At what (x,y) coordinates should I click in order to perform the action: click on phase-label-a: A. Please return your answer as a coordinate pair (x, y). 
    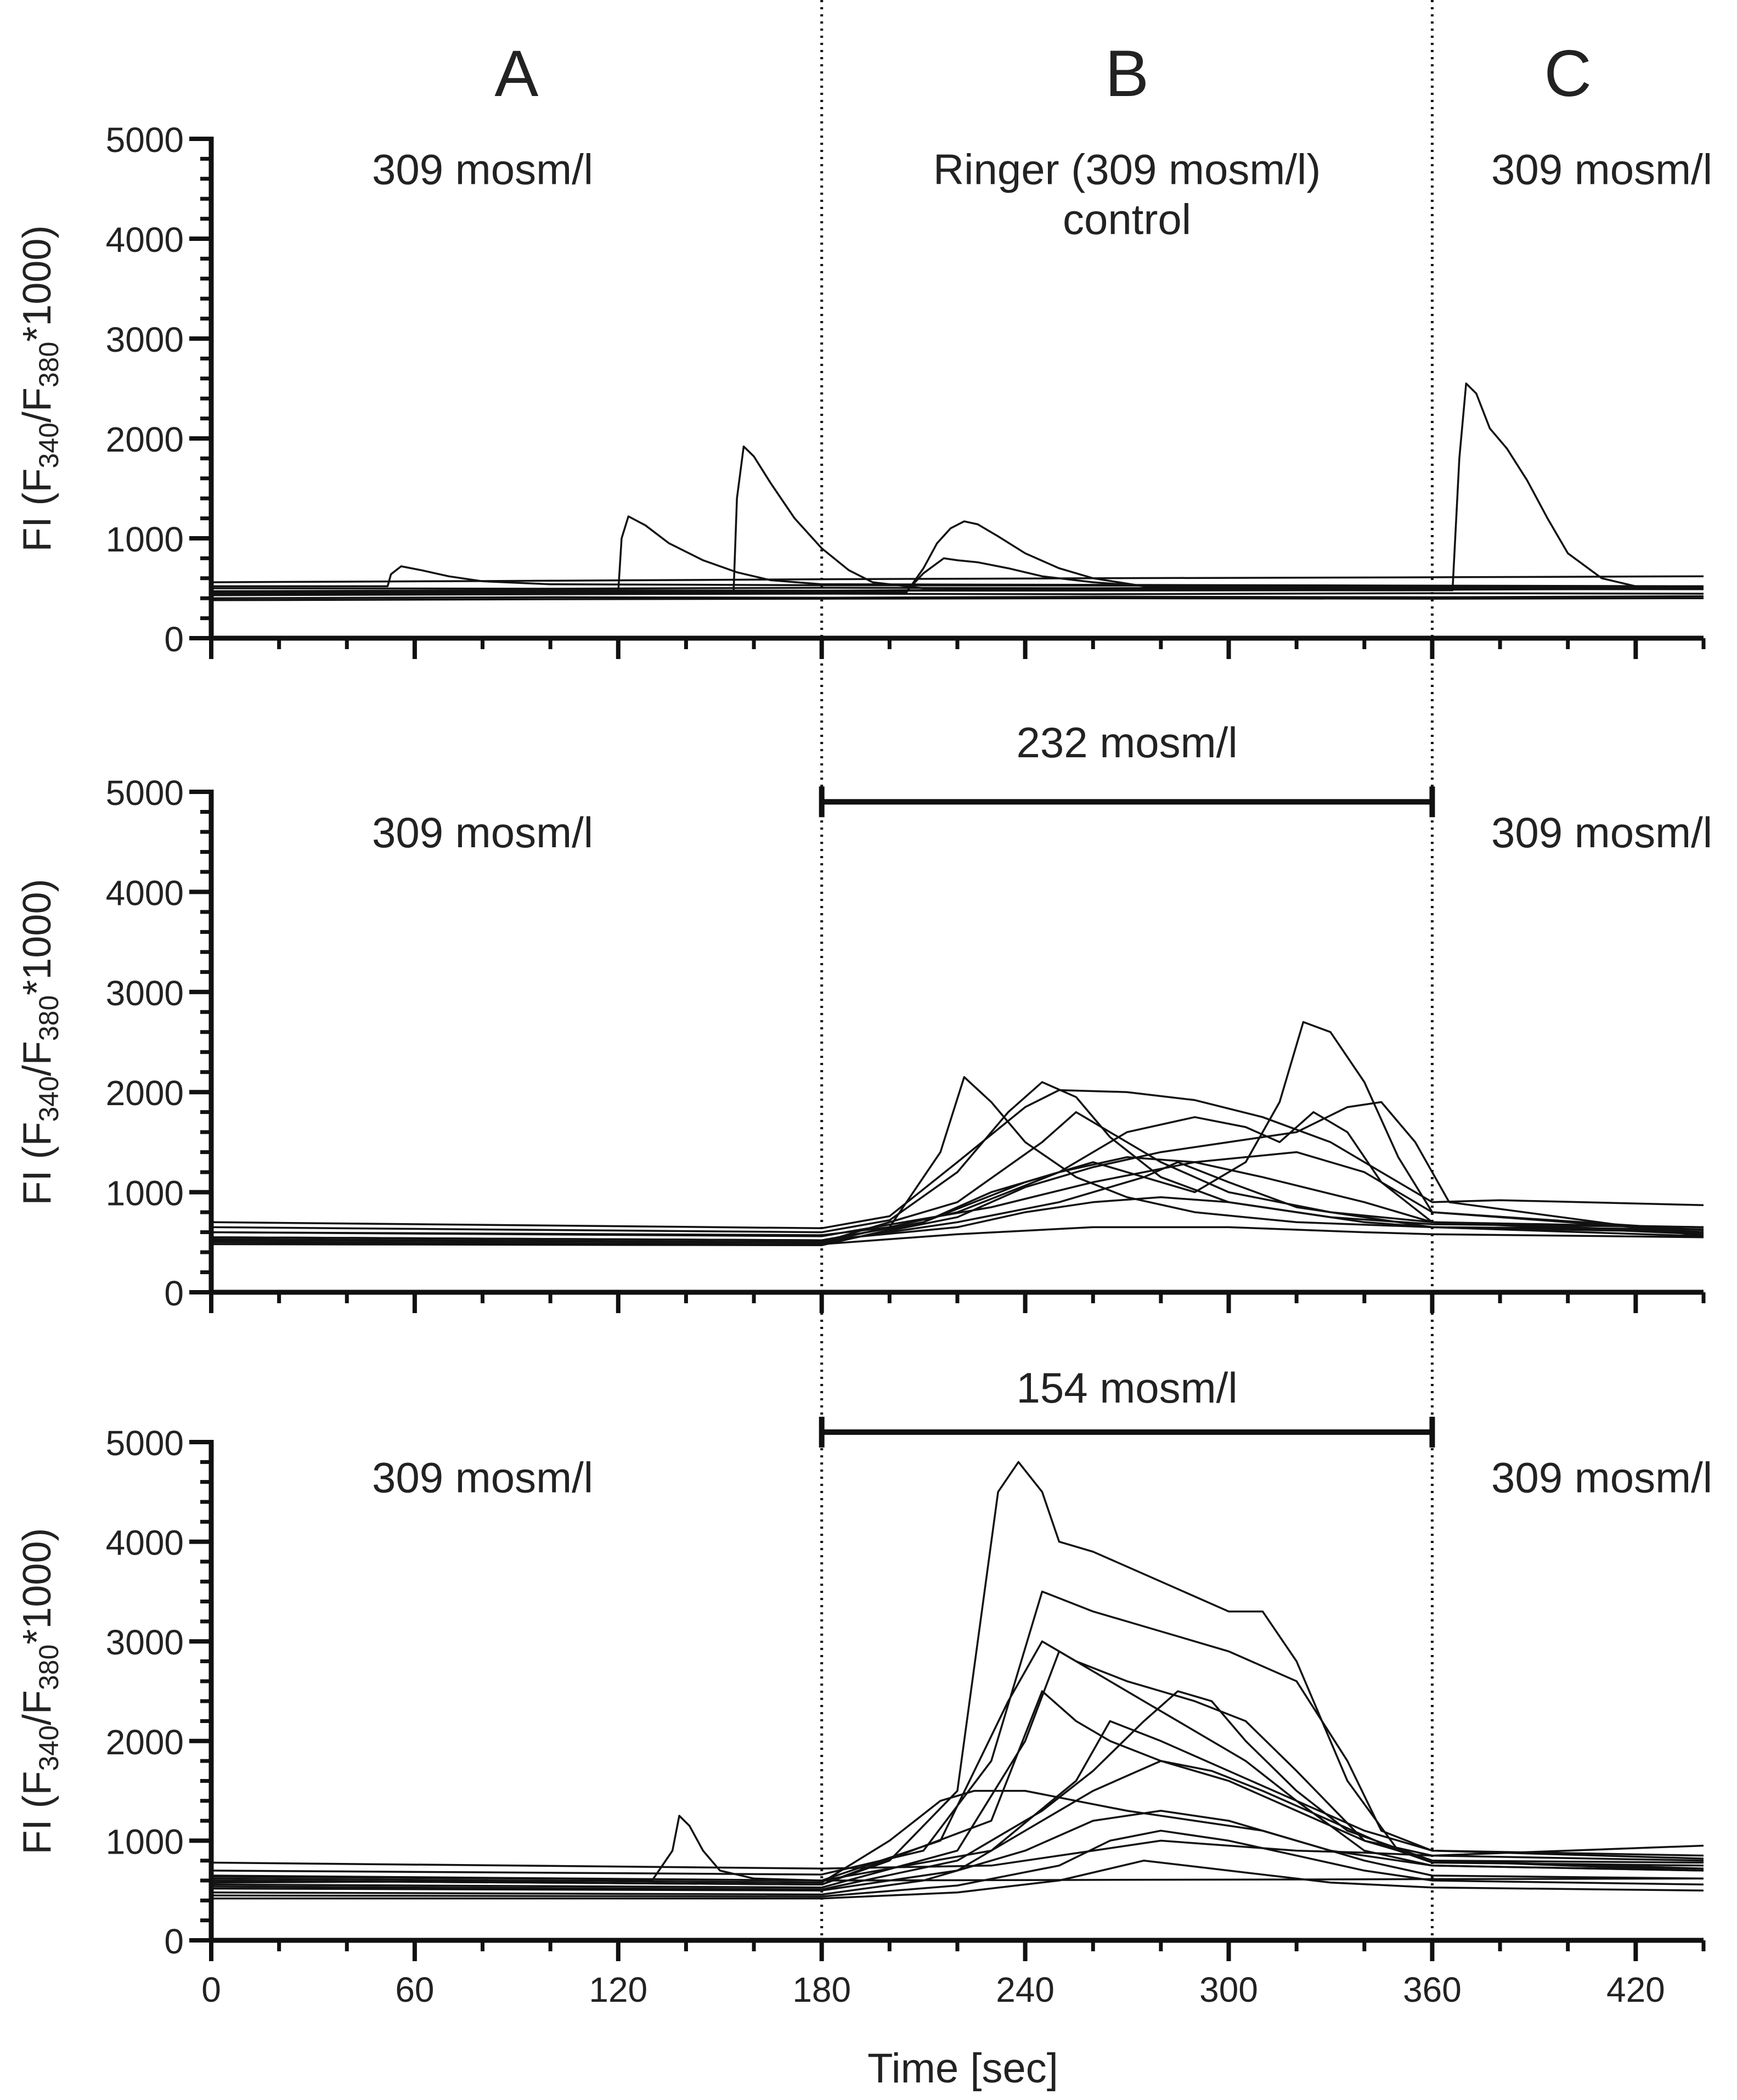
    Looking at the image, I should click on (516, 73).